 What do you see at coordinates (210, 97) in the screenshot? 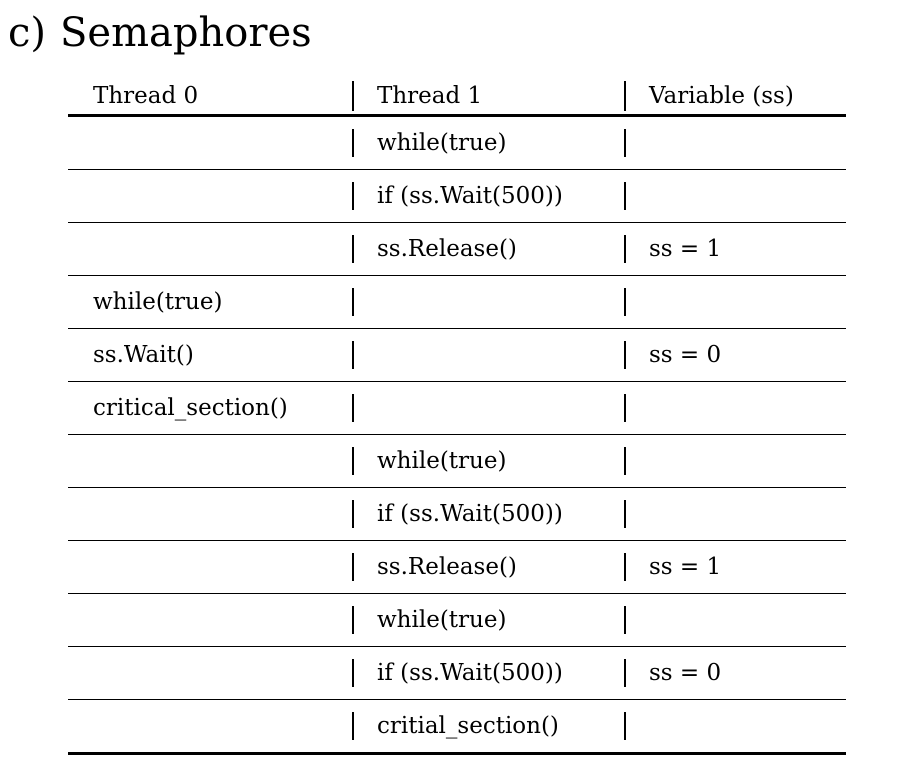
I see `header-thread-0: Thread 0` at bounding box center [210, 97].